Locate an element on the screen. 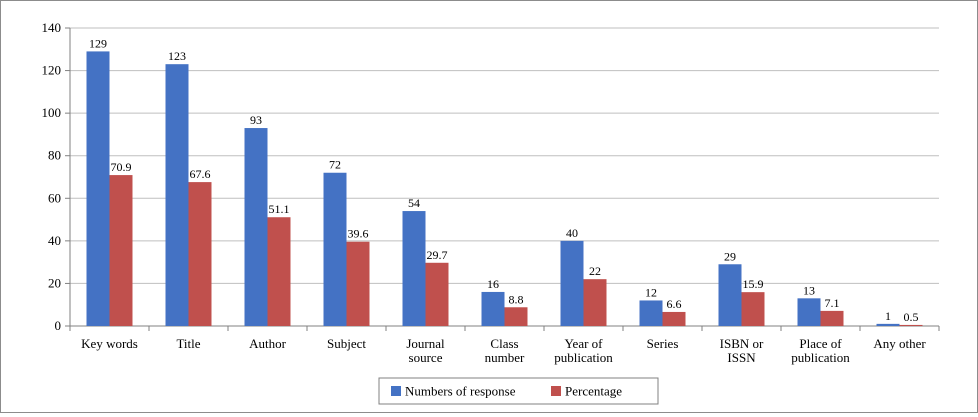 The height and width of the screenshot is (417, 978). category-label: Key words is located at coordinates (109, 343).